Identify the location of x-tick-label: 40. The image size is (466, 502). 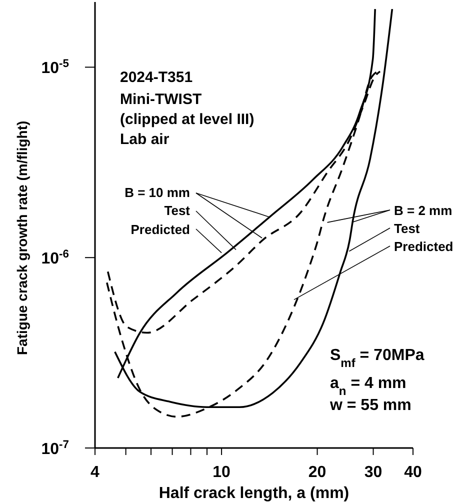
(413, 472).